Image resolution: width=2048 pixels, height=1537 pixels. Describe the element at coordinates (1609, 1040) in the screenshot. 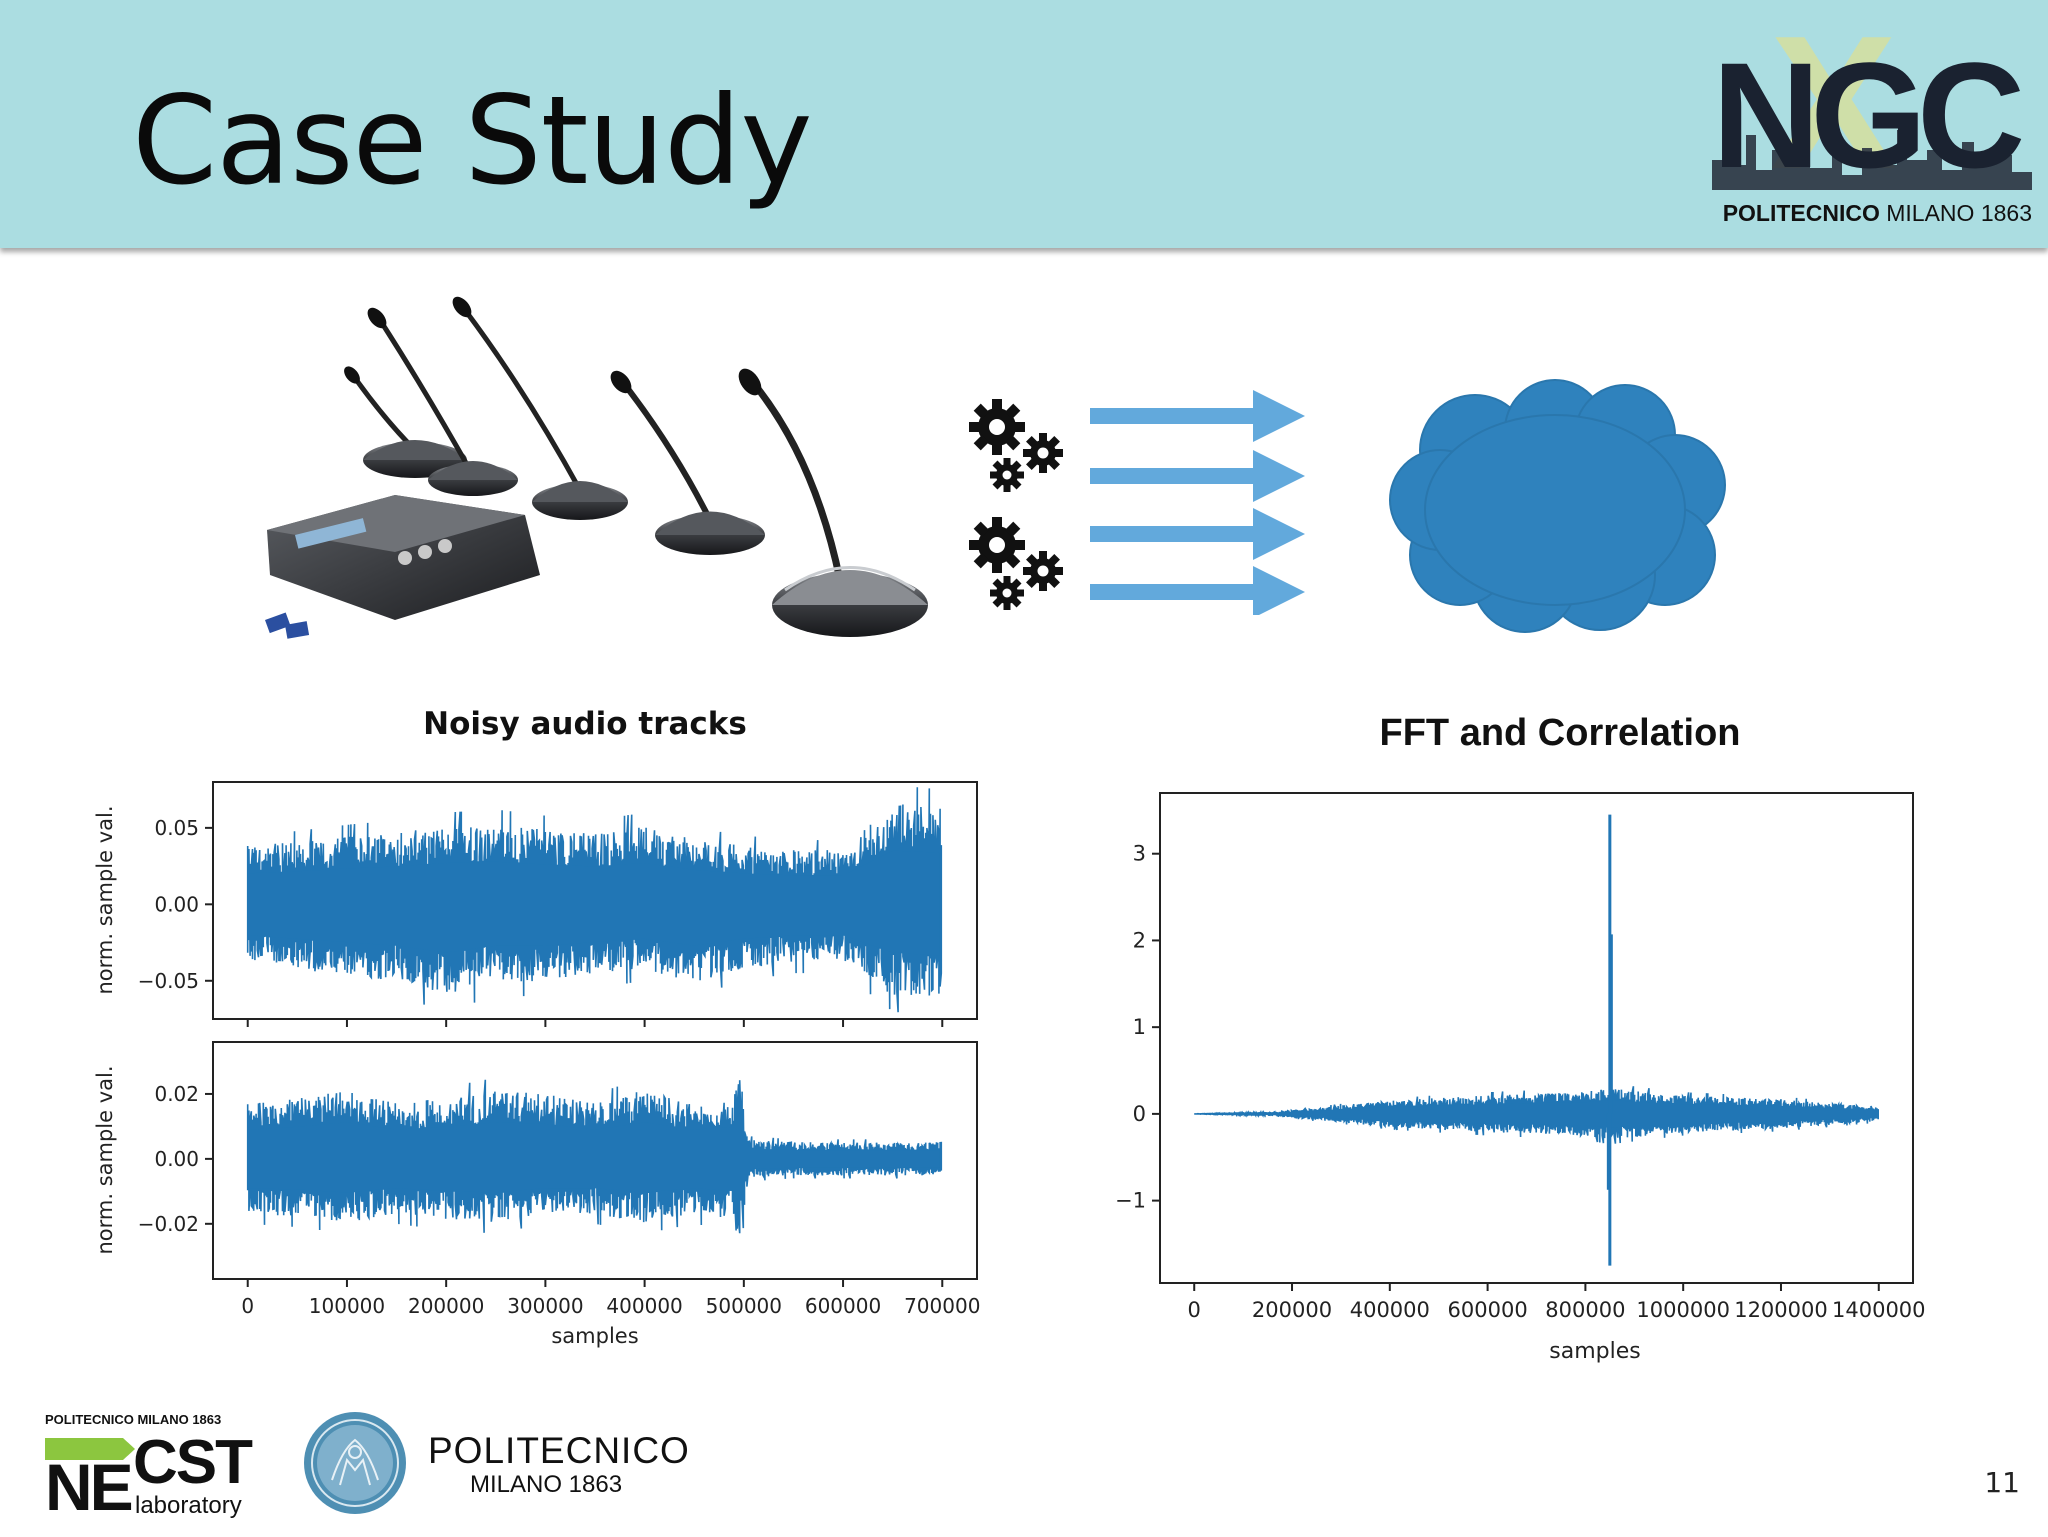

I see `correlation-peak` at that location.